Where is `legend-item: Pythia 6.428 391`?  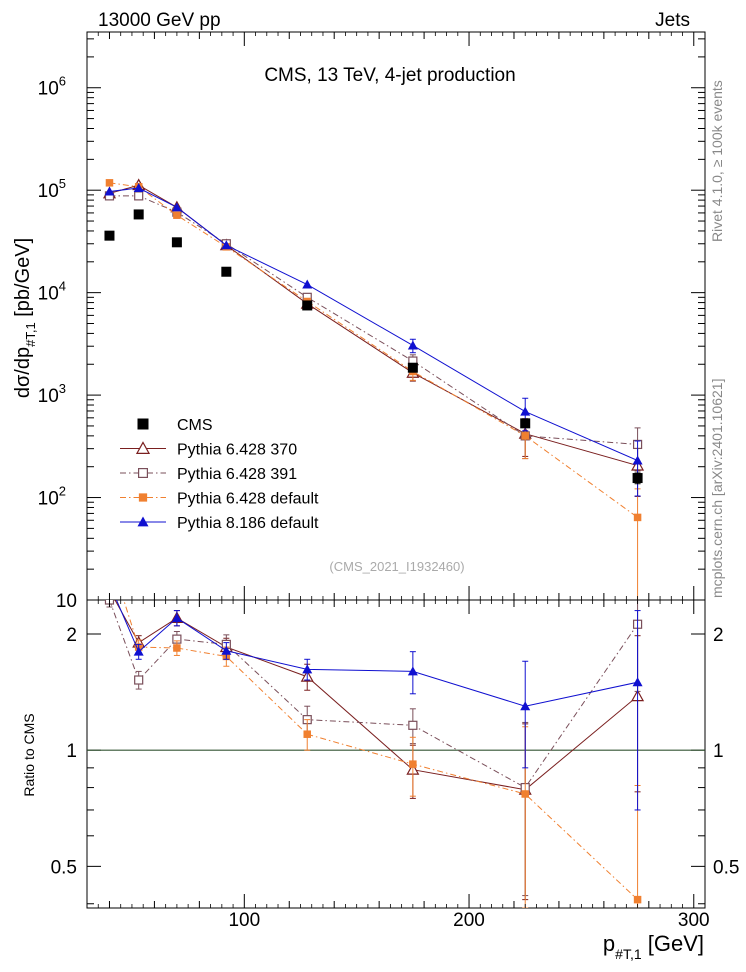
legend-item: Pythia 6.428 391 is located at coordinates (208, 474).